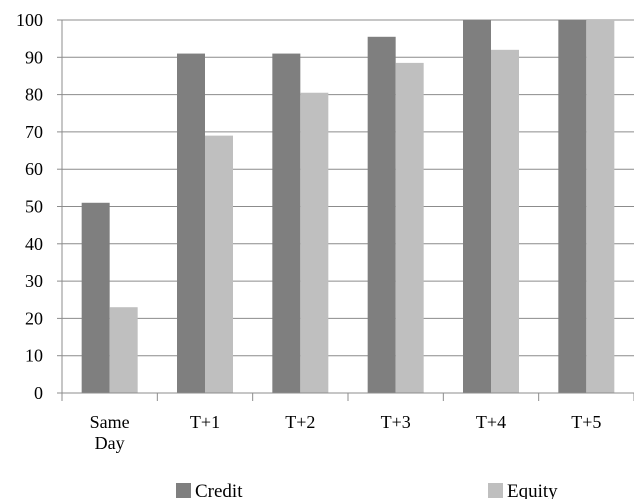 The height and width of the screenshot is (504, 634). What do you see at coordinates (34, 169) in the screenshot?
I see `y-tick-label: 60` at bounding box center [34, 169].